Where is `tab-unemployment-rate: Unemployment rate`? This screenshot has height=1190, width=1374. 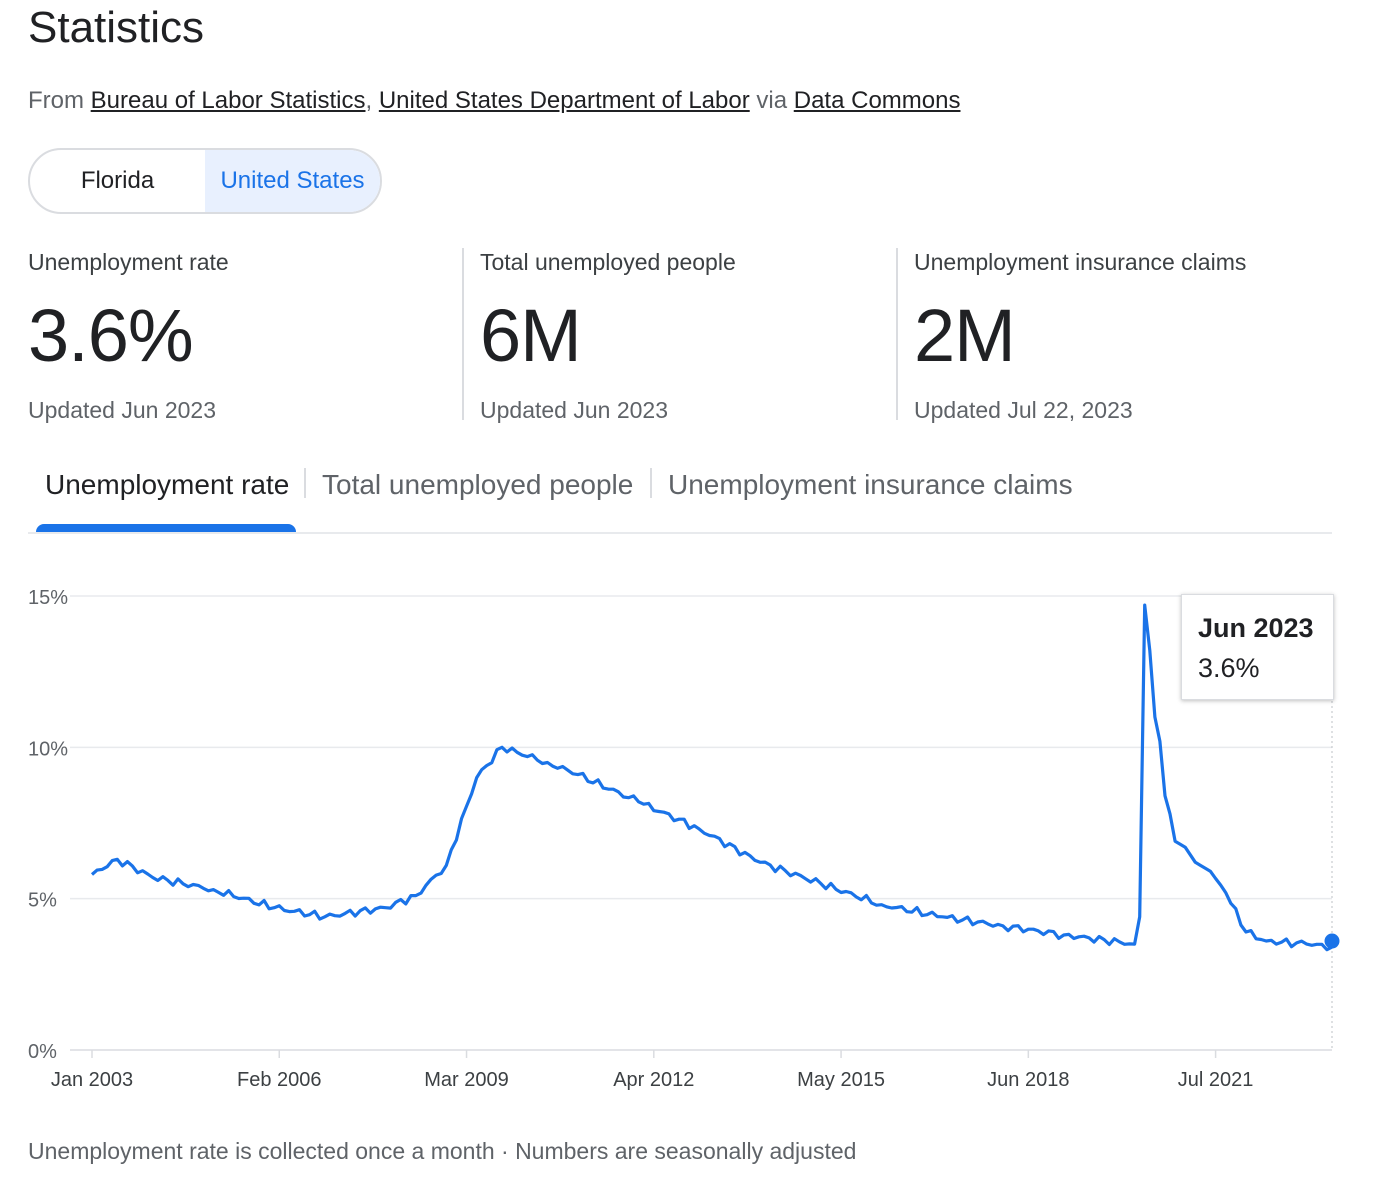 tab-unemployment-rate: Unemployment rate is located at coordinates (167, 484).